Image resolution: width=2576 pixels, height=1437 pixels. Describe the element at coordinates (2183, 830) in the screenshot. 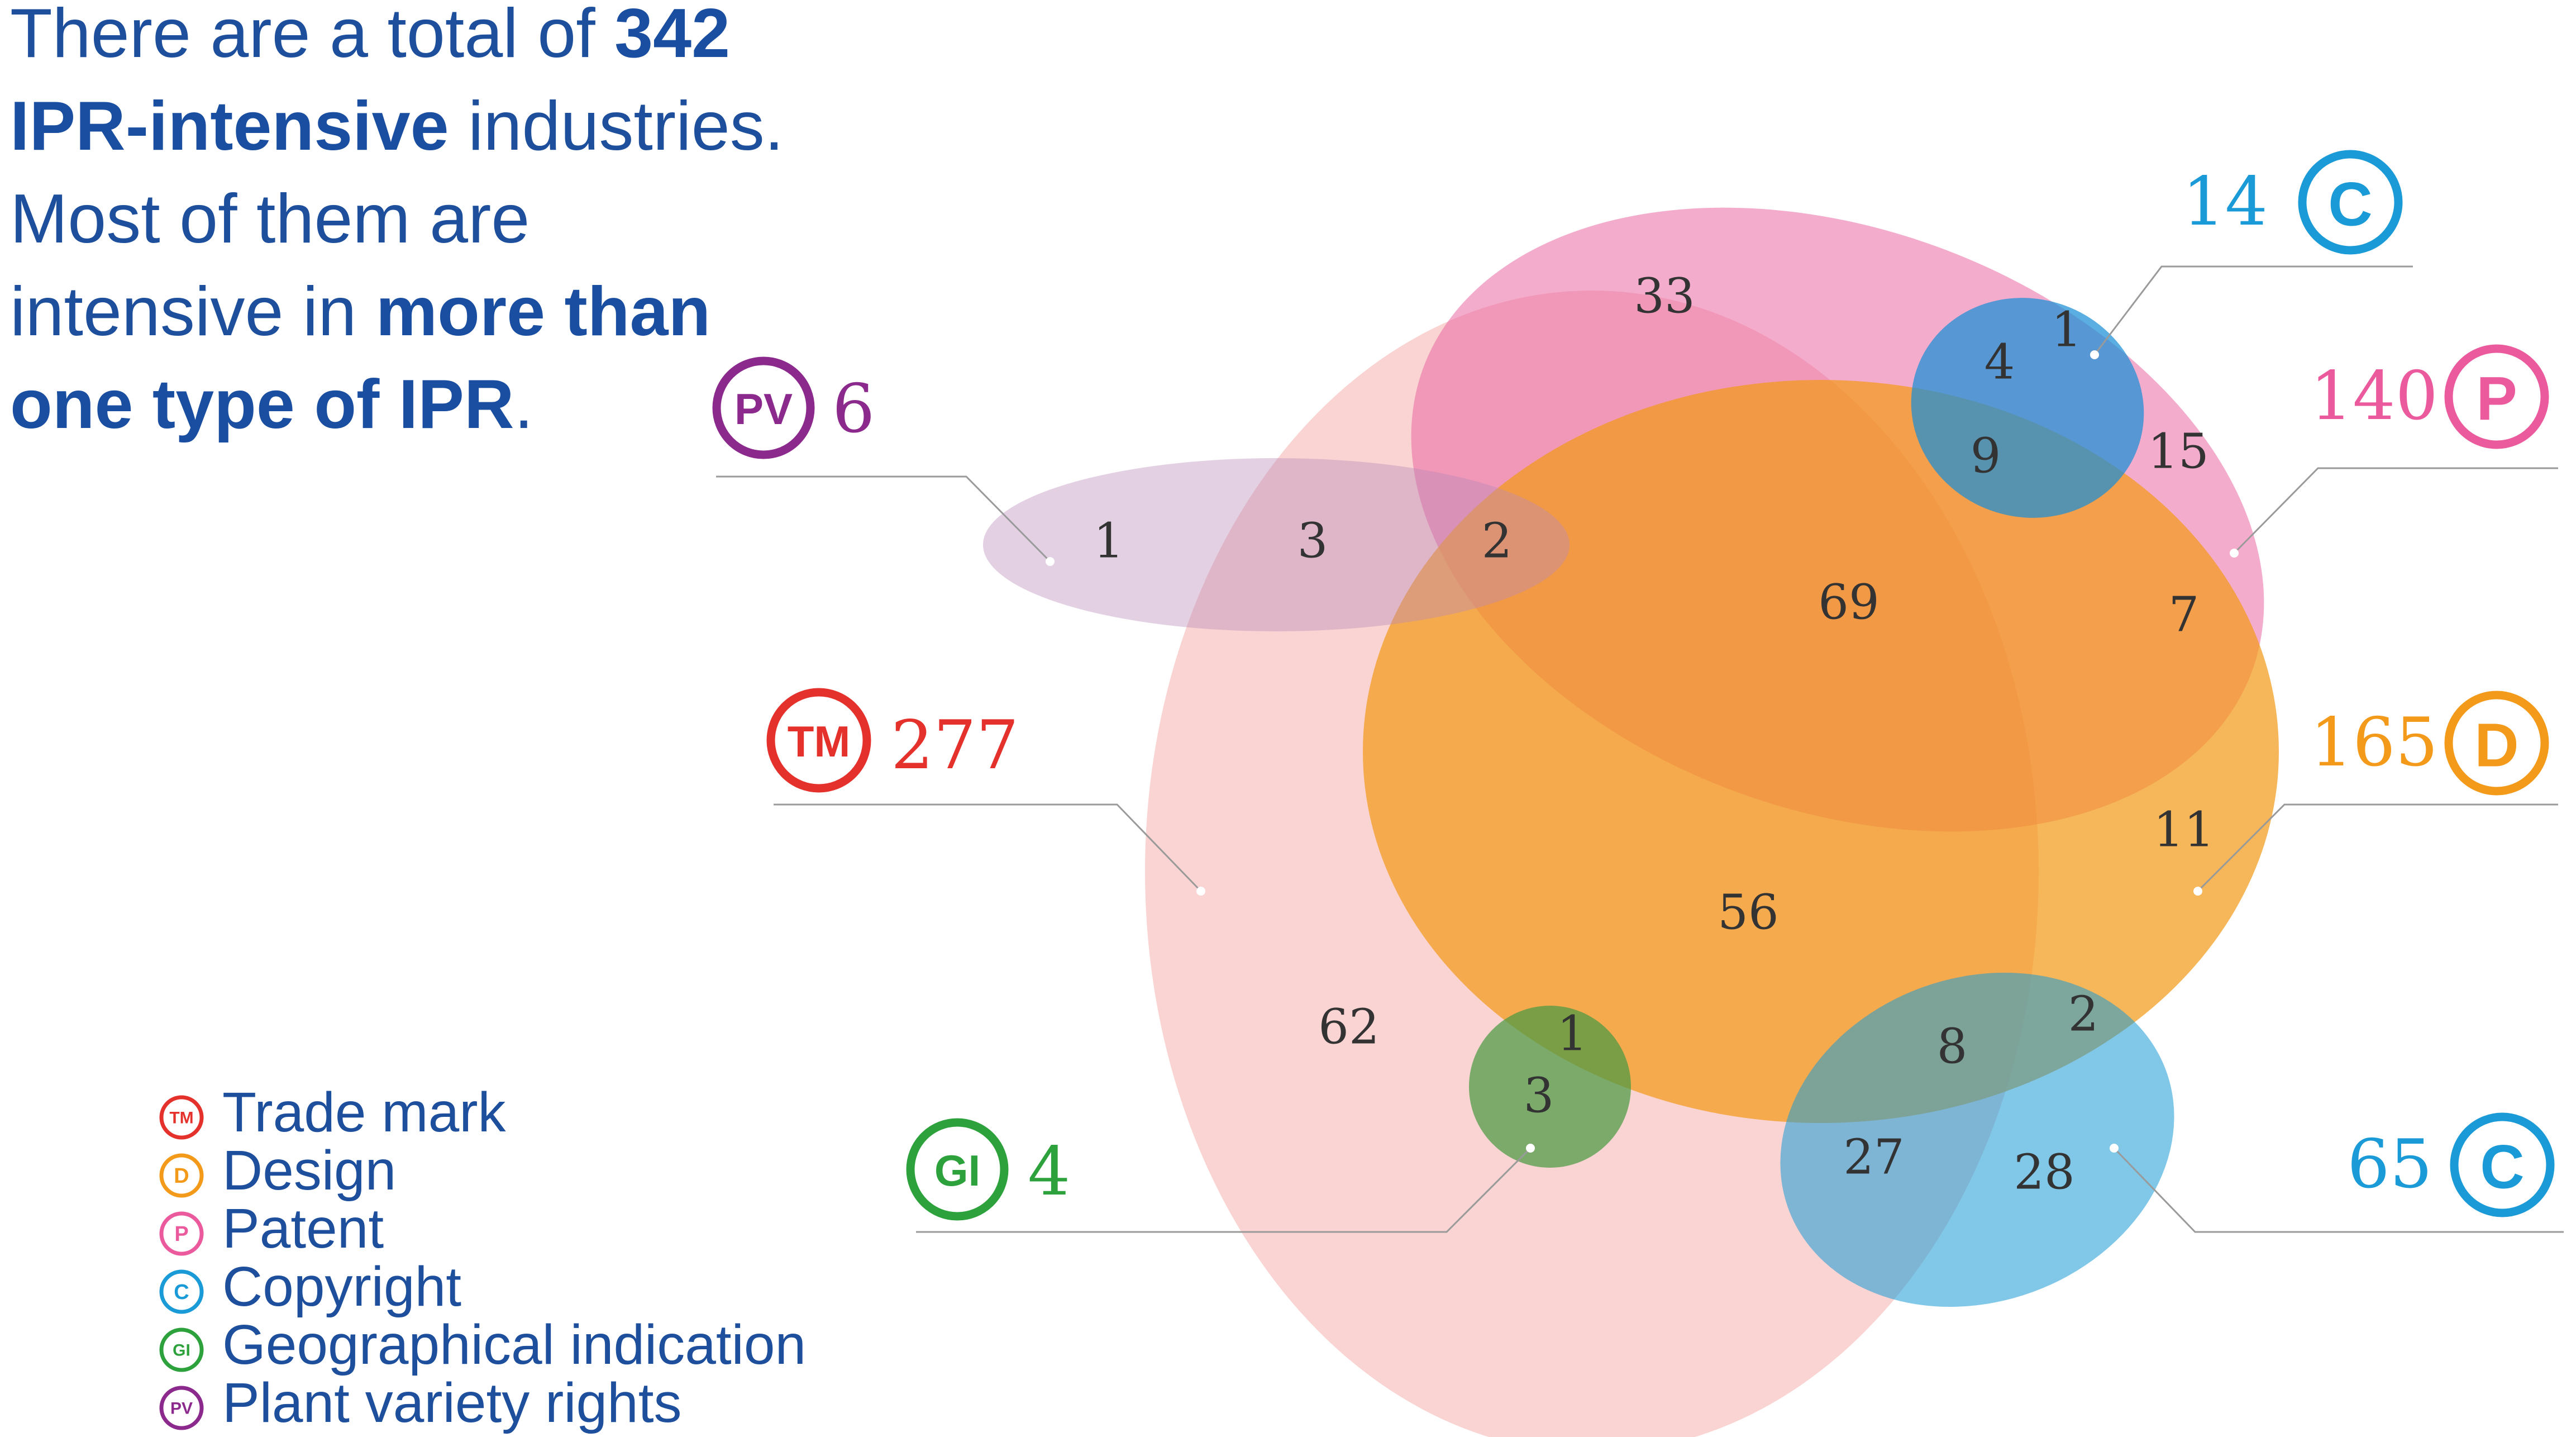

I see `region-count-d-only: 11` at that location.